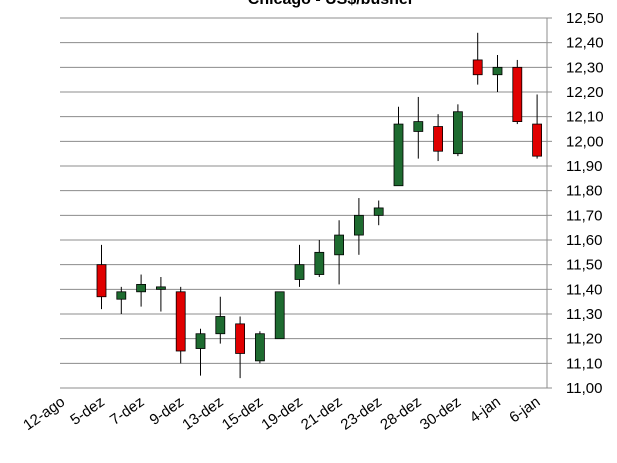 The image size is (617, 463). What do you see at coordinates (440, 413) in the screenshot?
I see `x-tick-label: 30-dez` at bounding box center [440, 413].